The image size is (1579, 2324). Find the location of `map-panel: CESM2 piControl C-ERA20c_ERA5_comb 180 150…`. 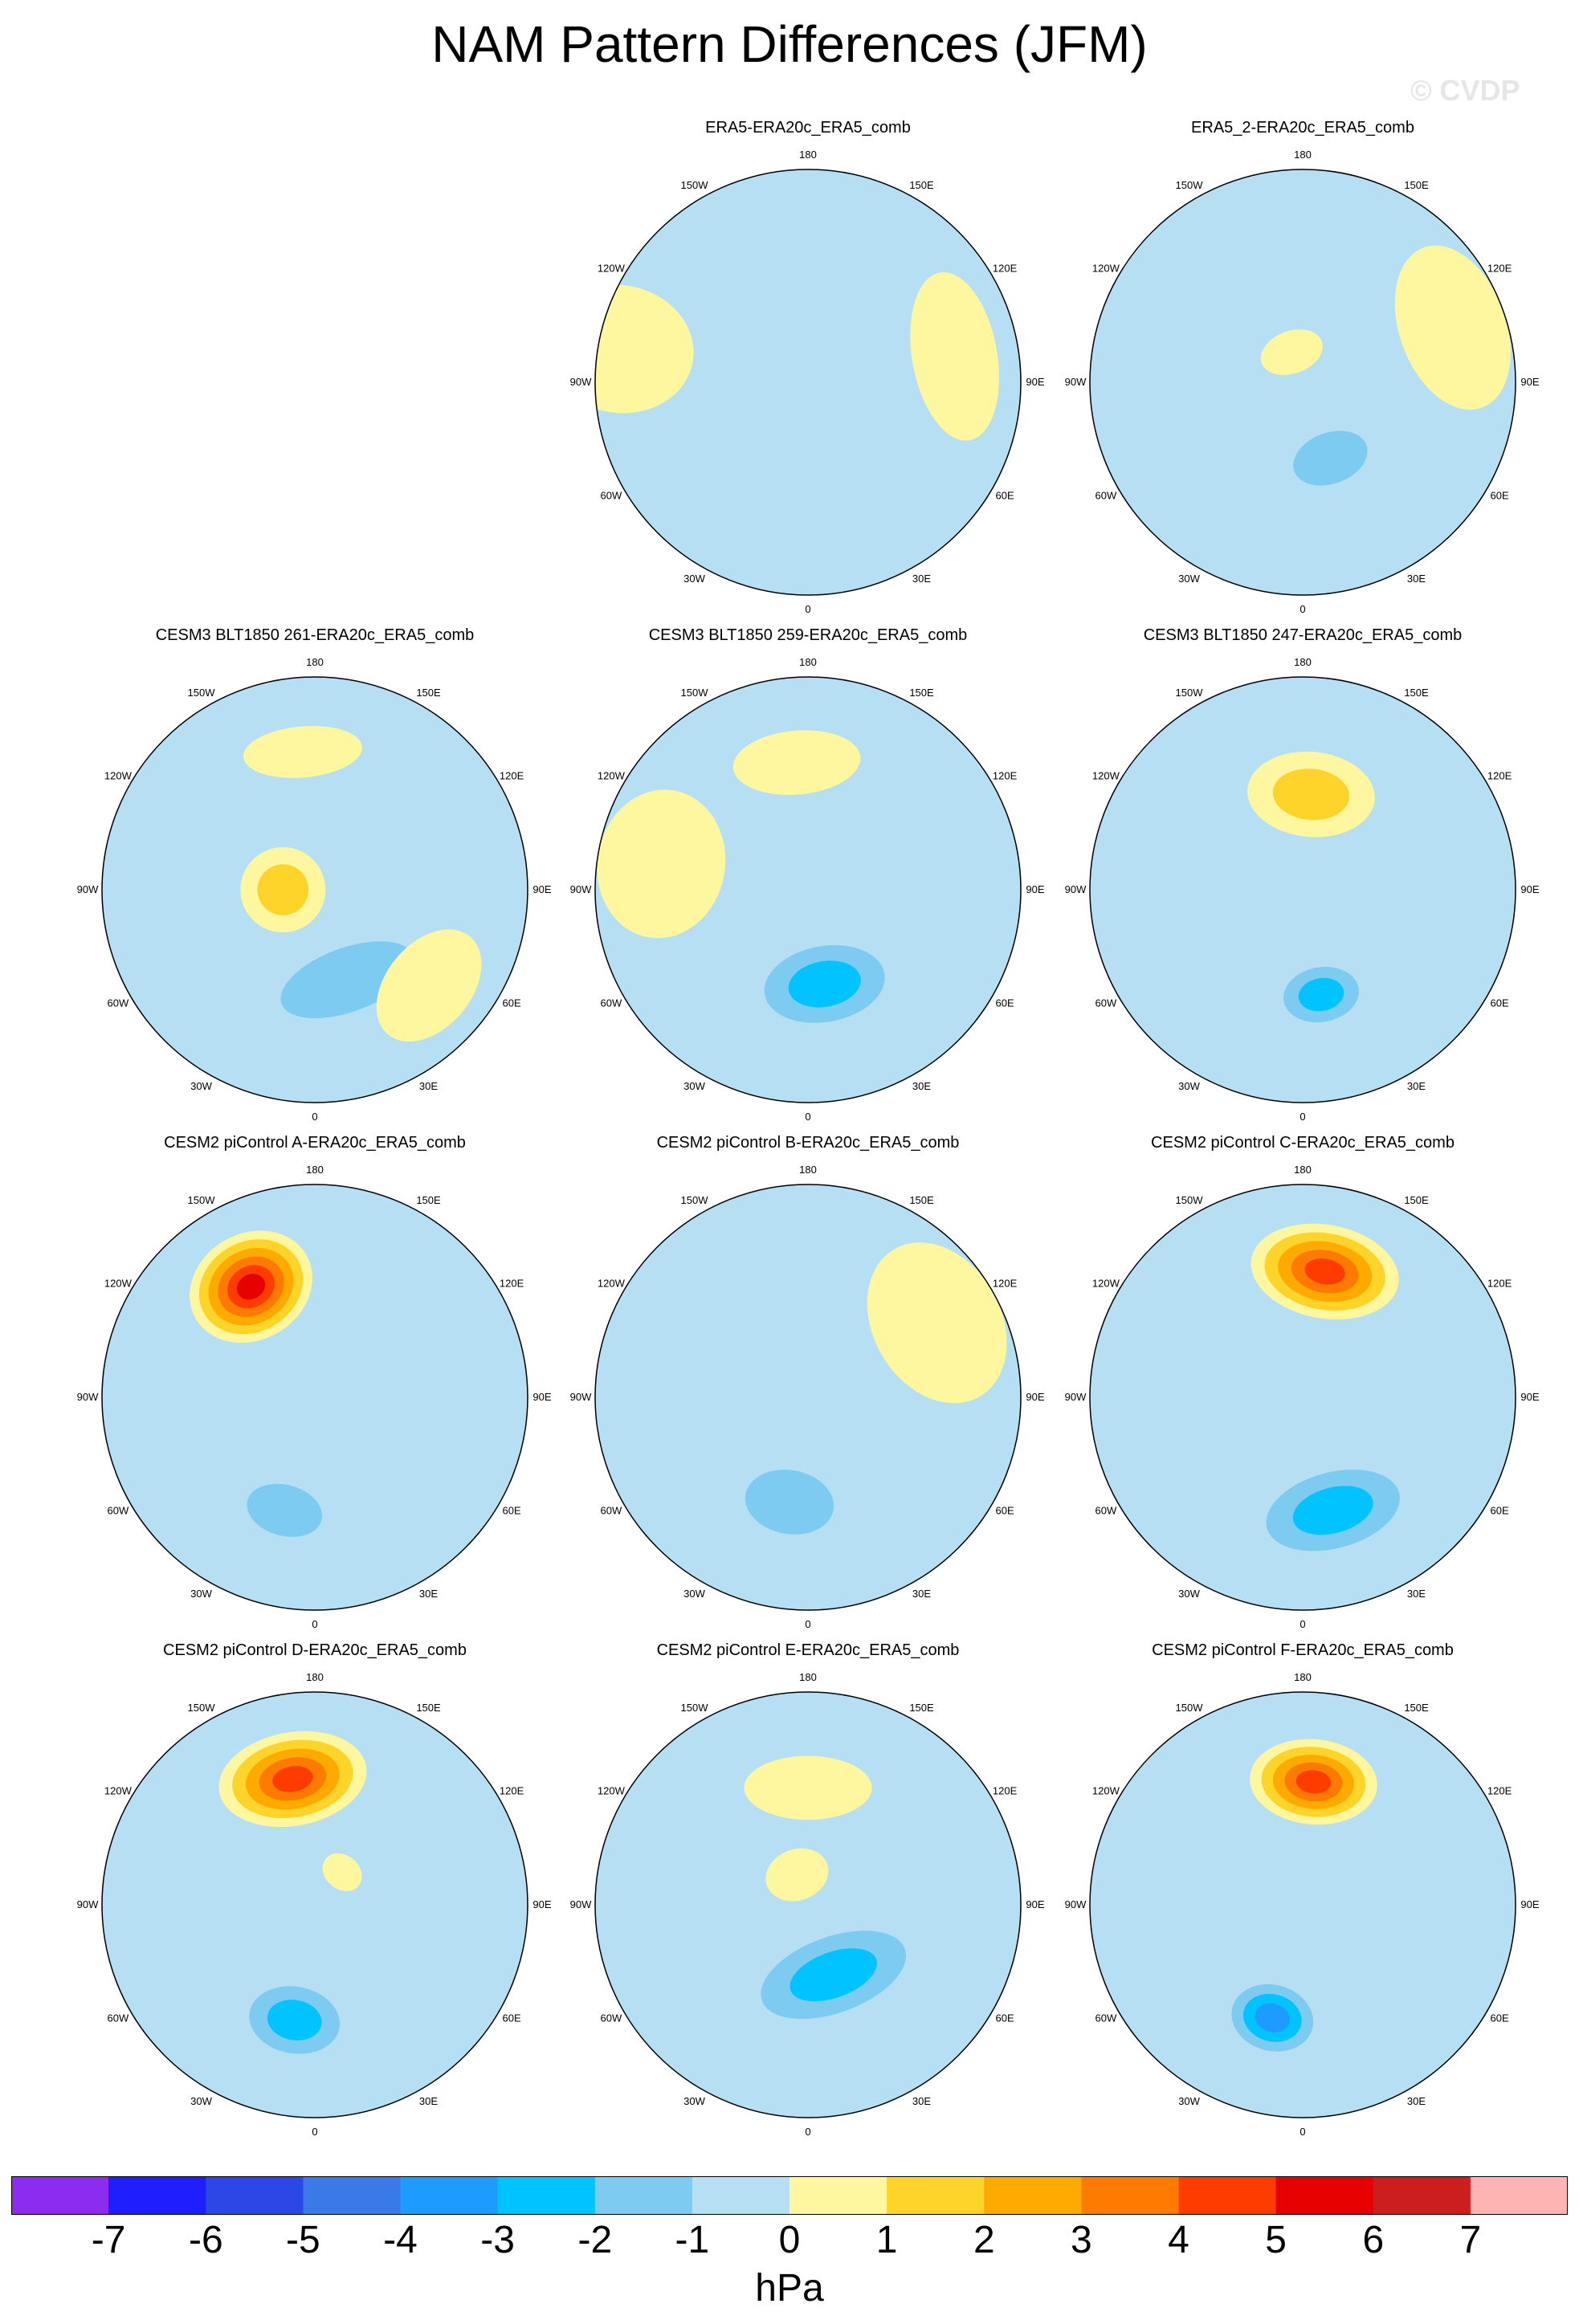

map-panel: CESM2 piControl C-ERA20c_ERA5_comb 180 150… is located at coordinates (1303, 1391).